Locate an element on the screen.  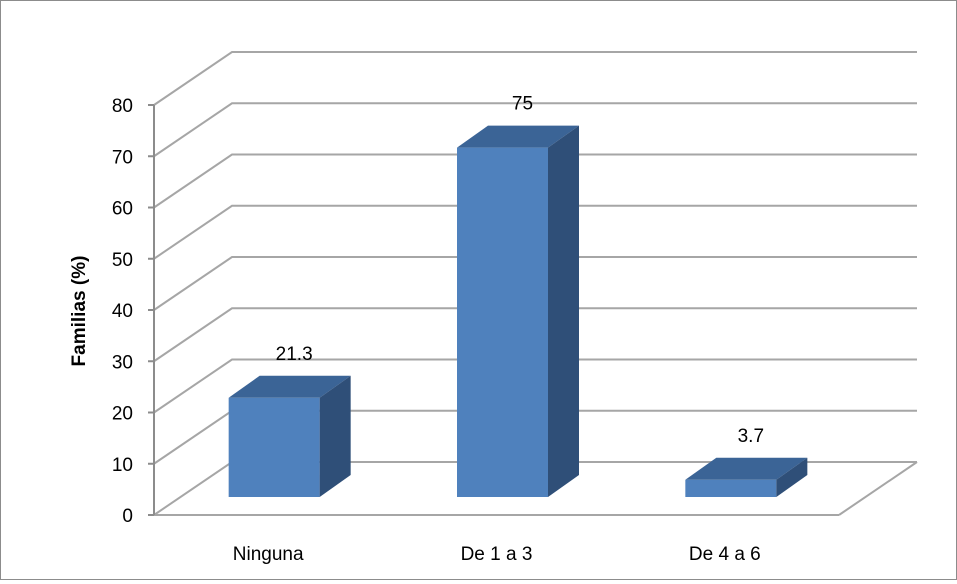
y-tick-label: 60 is located at coordinates (122, 209).